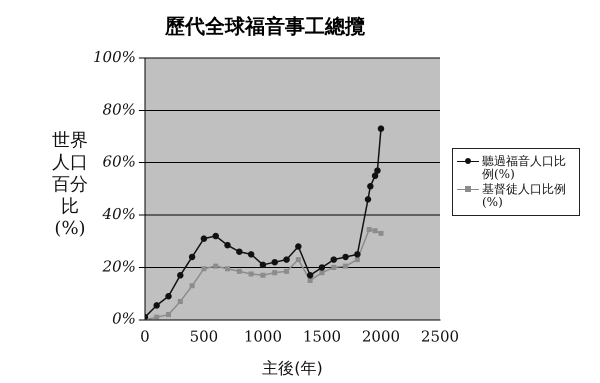  What do you see at coordinates (263, 337) in the screenshot?
I see `x-tick-label: 1000` at bounding box center [263, 337].